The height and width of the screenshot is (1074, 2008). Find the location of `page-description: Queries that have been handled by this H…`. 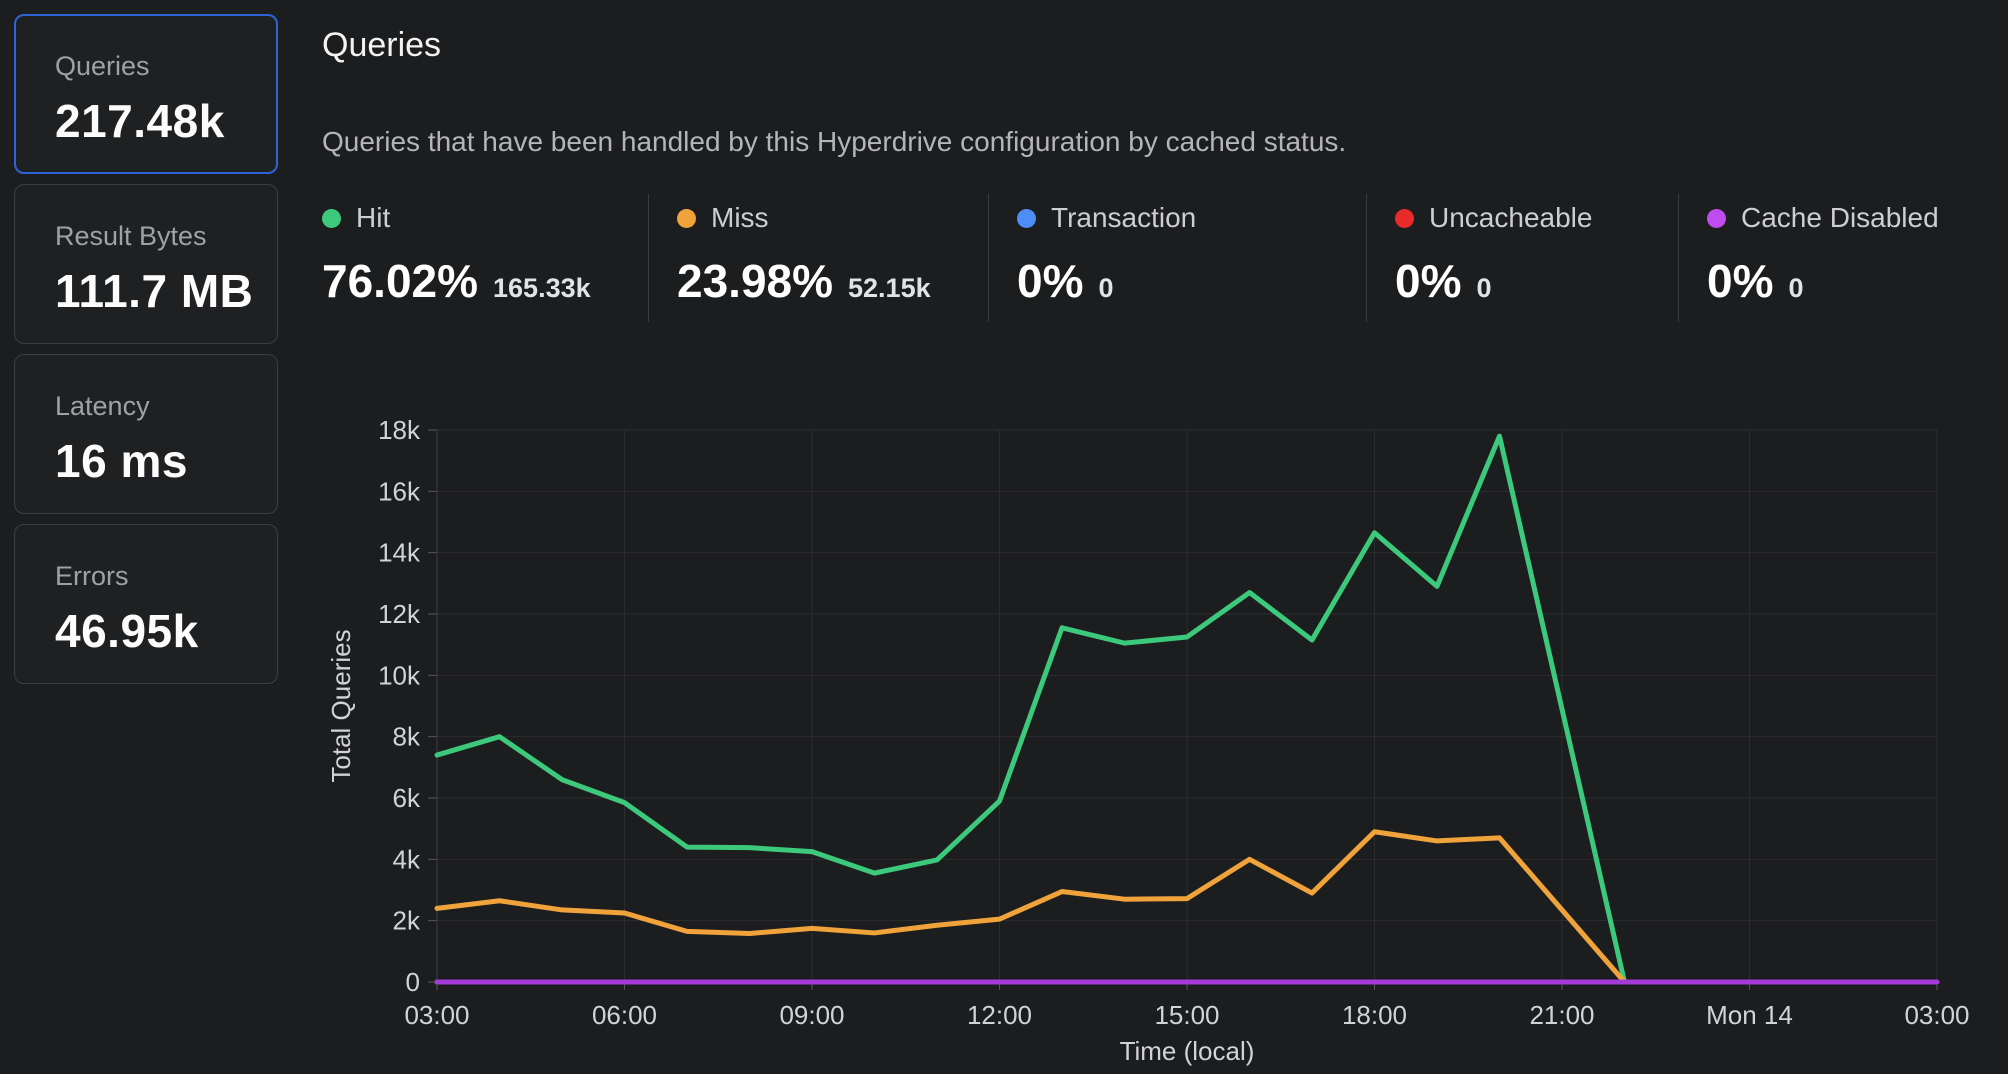

page-description: Queries that have been handled by this H… is located at coordinates (834, 141).